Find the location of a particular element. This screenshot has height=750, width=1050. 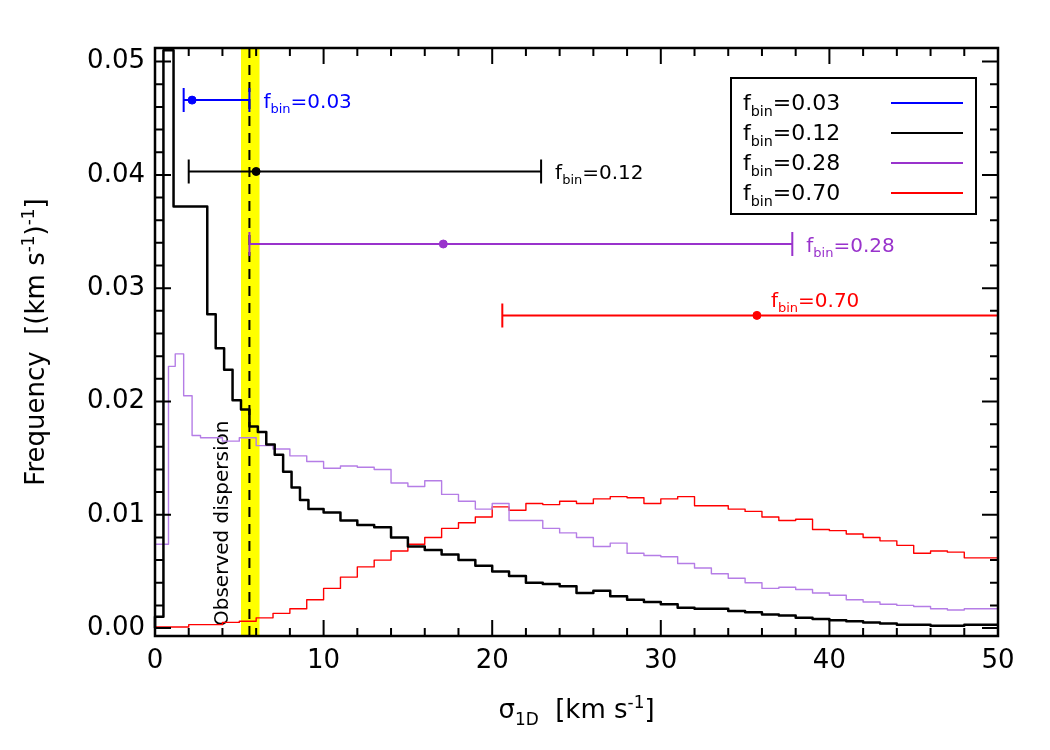

y-tick-label: 0.04 is located at coordinates (116, 172).